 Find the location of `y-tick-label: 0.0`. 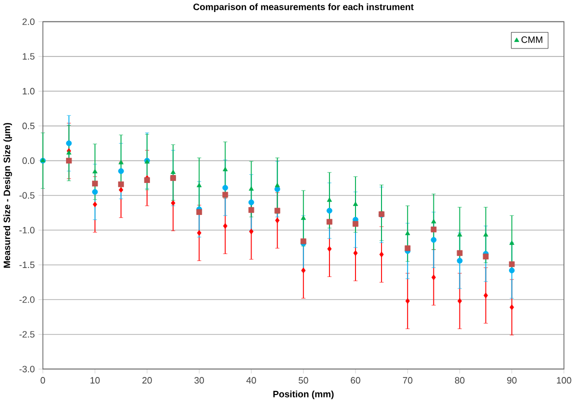

y-tick-label: 0.0 is located at coordinates (28, 161).